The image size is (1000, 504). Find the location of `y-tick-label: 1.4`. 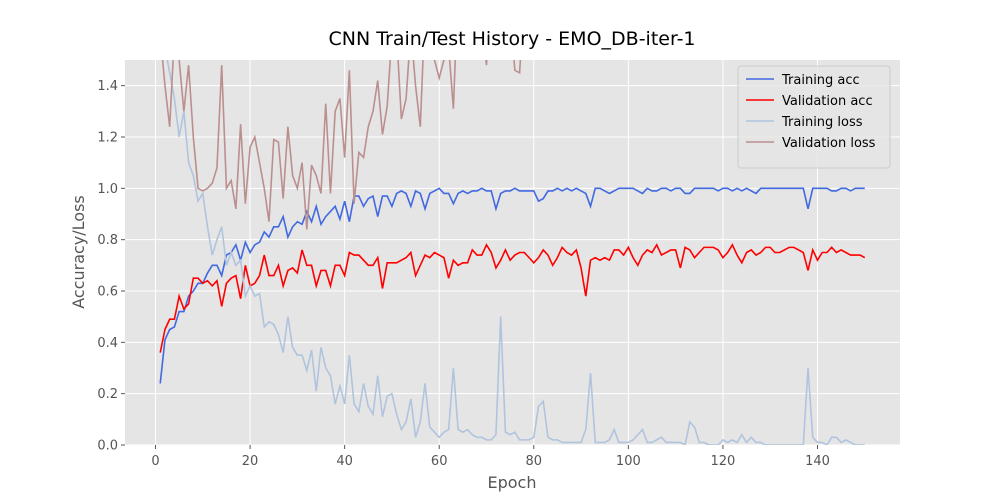

y-tick-label: 1.4 is located at coordinates (107, 86).